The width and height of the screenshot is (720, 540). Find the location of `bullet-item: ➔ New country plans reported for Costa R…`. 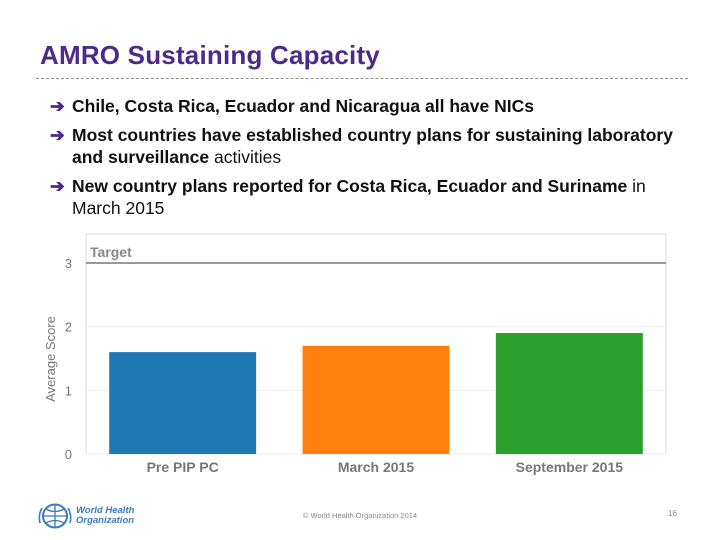

bullet-item: ➔ New country plans reported for Costa R… is located at coordinates (370, 197).